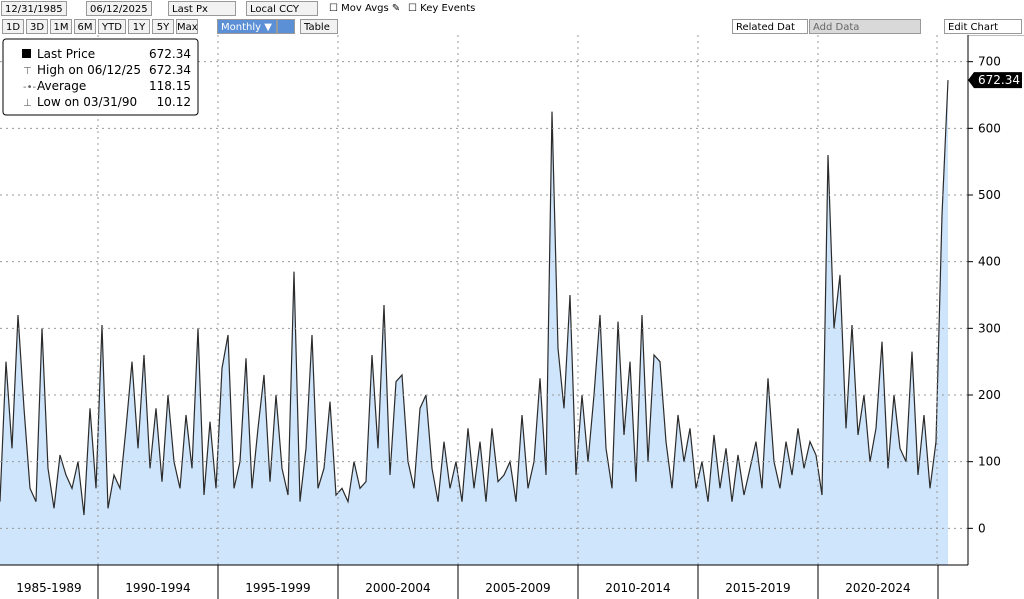 The width and height of the screenshot is (1024, 599). I want to click on range-button: YTD, so click(112, 26).